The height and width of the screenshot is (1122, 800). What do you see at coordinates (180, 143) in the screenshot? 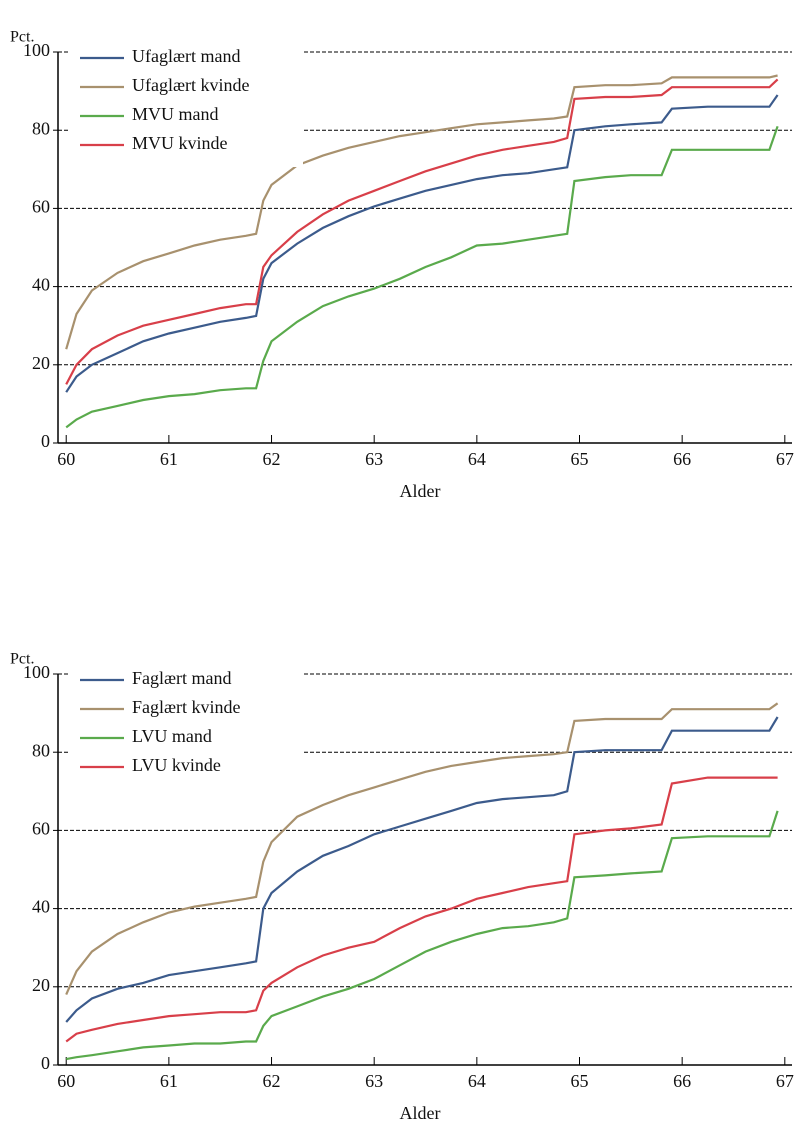
I see `legend-label: MVU kvinde` at bounding box center [180, 143].